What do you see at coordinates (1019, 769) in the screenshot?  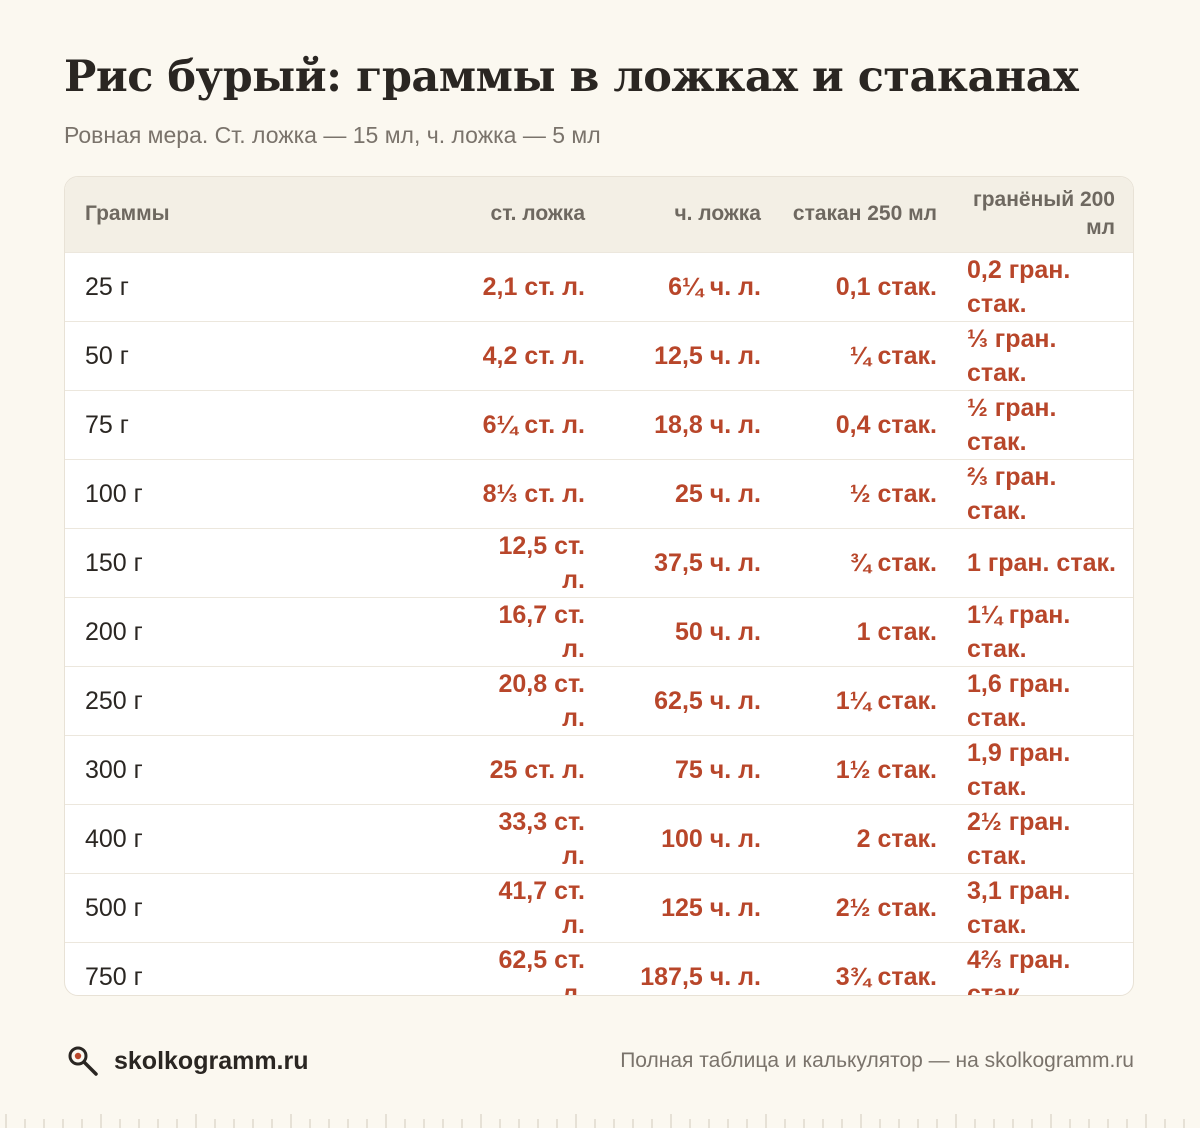 I see `cell-faceted-glass-200: 1,9 гран. стак.` at bounding box center [1019, 769].